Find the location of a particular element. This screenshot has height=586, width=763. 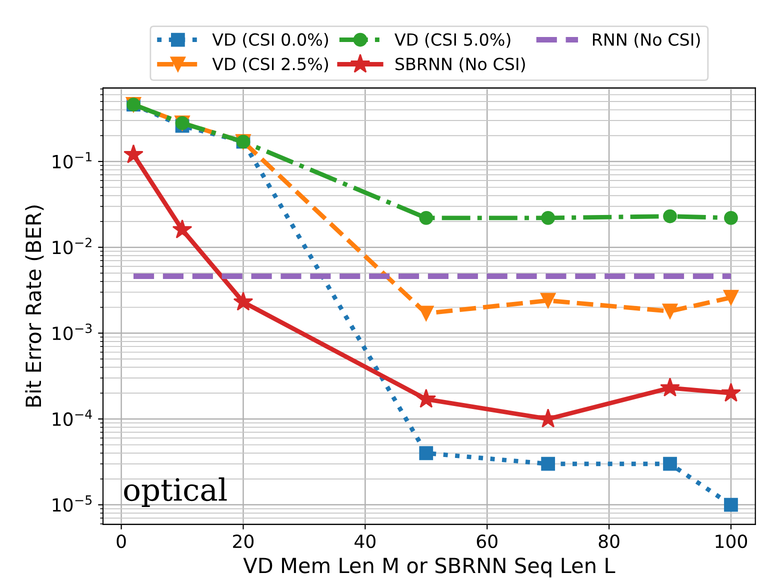

x-axis-title: VD Mem Len M or SBRNN Seq Len L is located at coordinates (429, 568).